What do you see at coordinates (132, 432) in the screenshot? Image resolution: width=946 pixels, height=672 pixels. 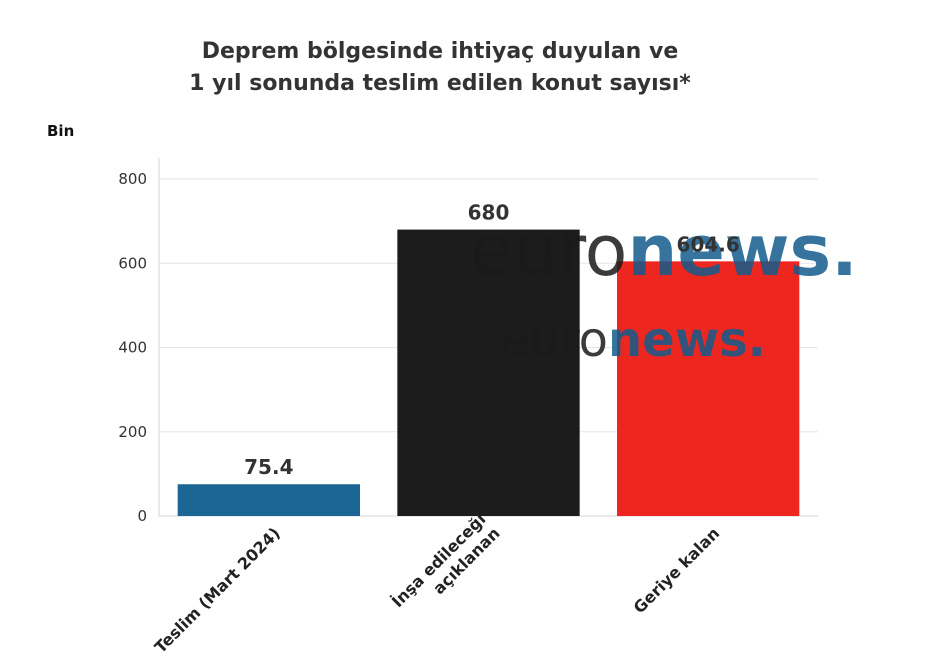 I see `y-tick-label: 200` at bounding box center [132, 432].